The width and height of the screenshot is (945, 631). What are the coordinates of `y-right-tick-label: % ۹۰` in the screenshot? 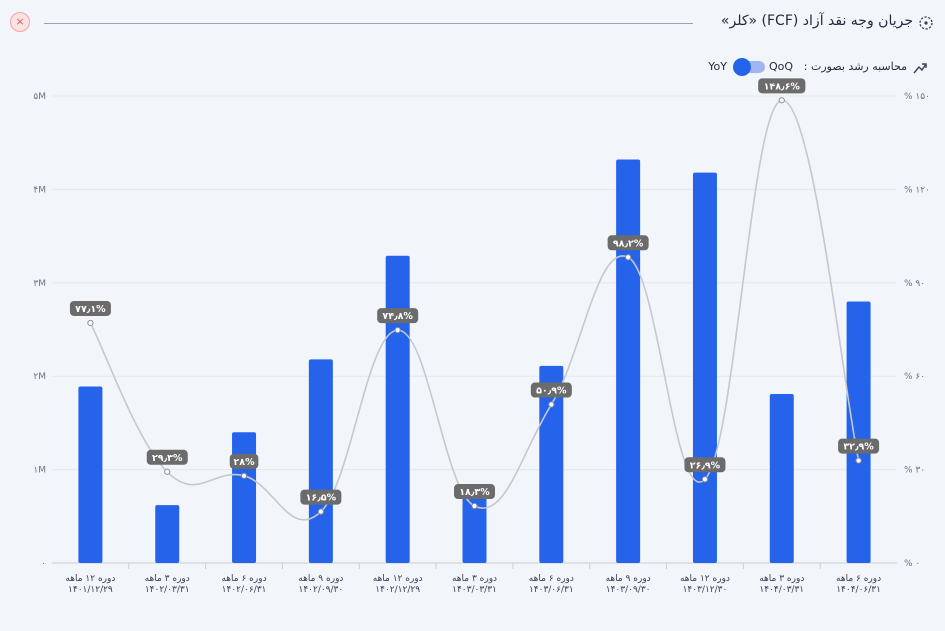 It's located at (914, 284).